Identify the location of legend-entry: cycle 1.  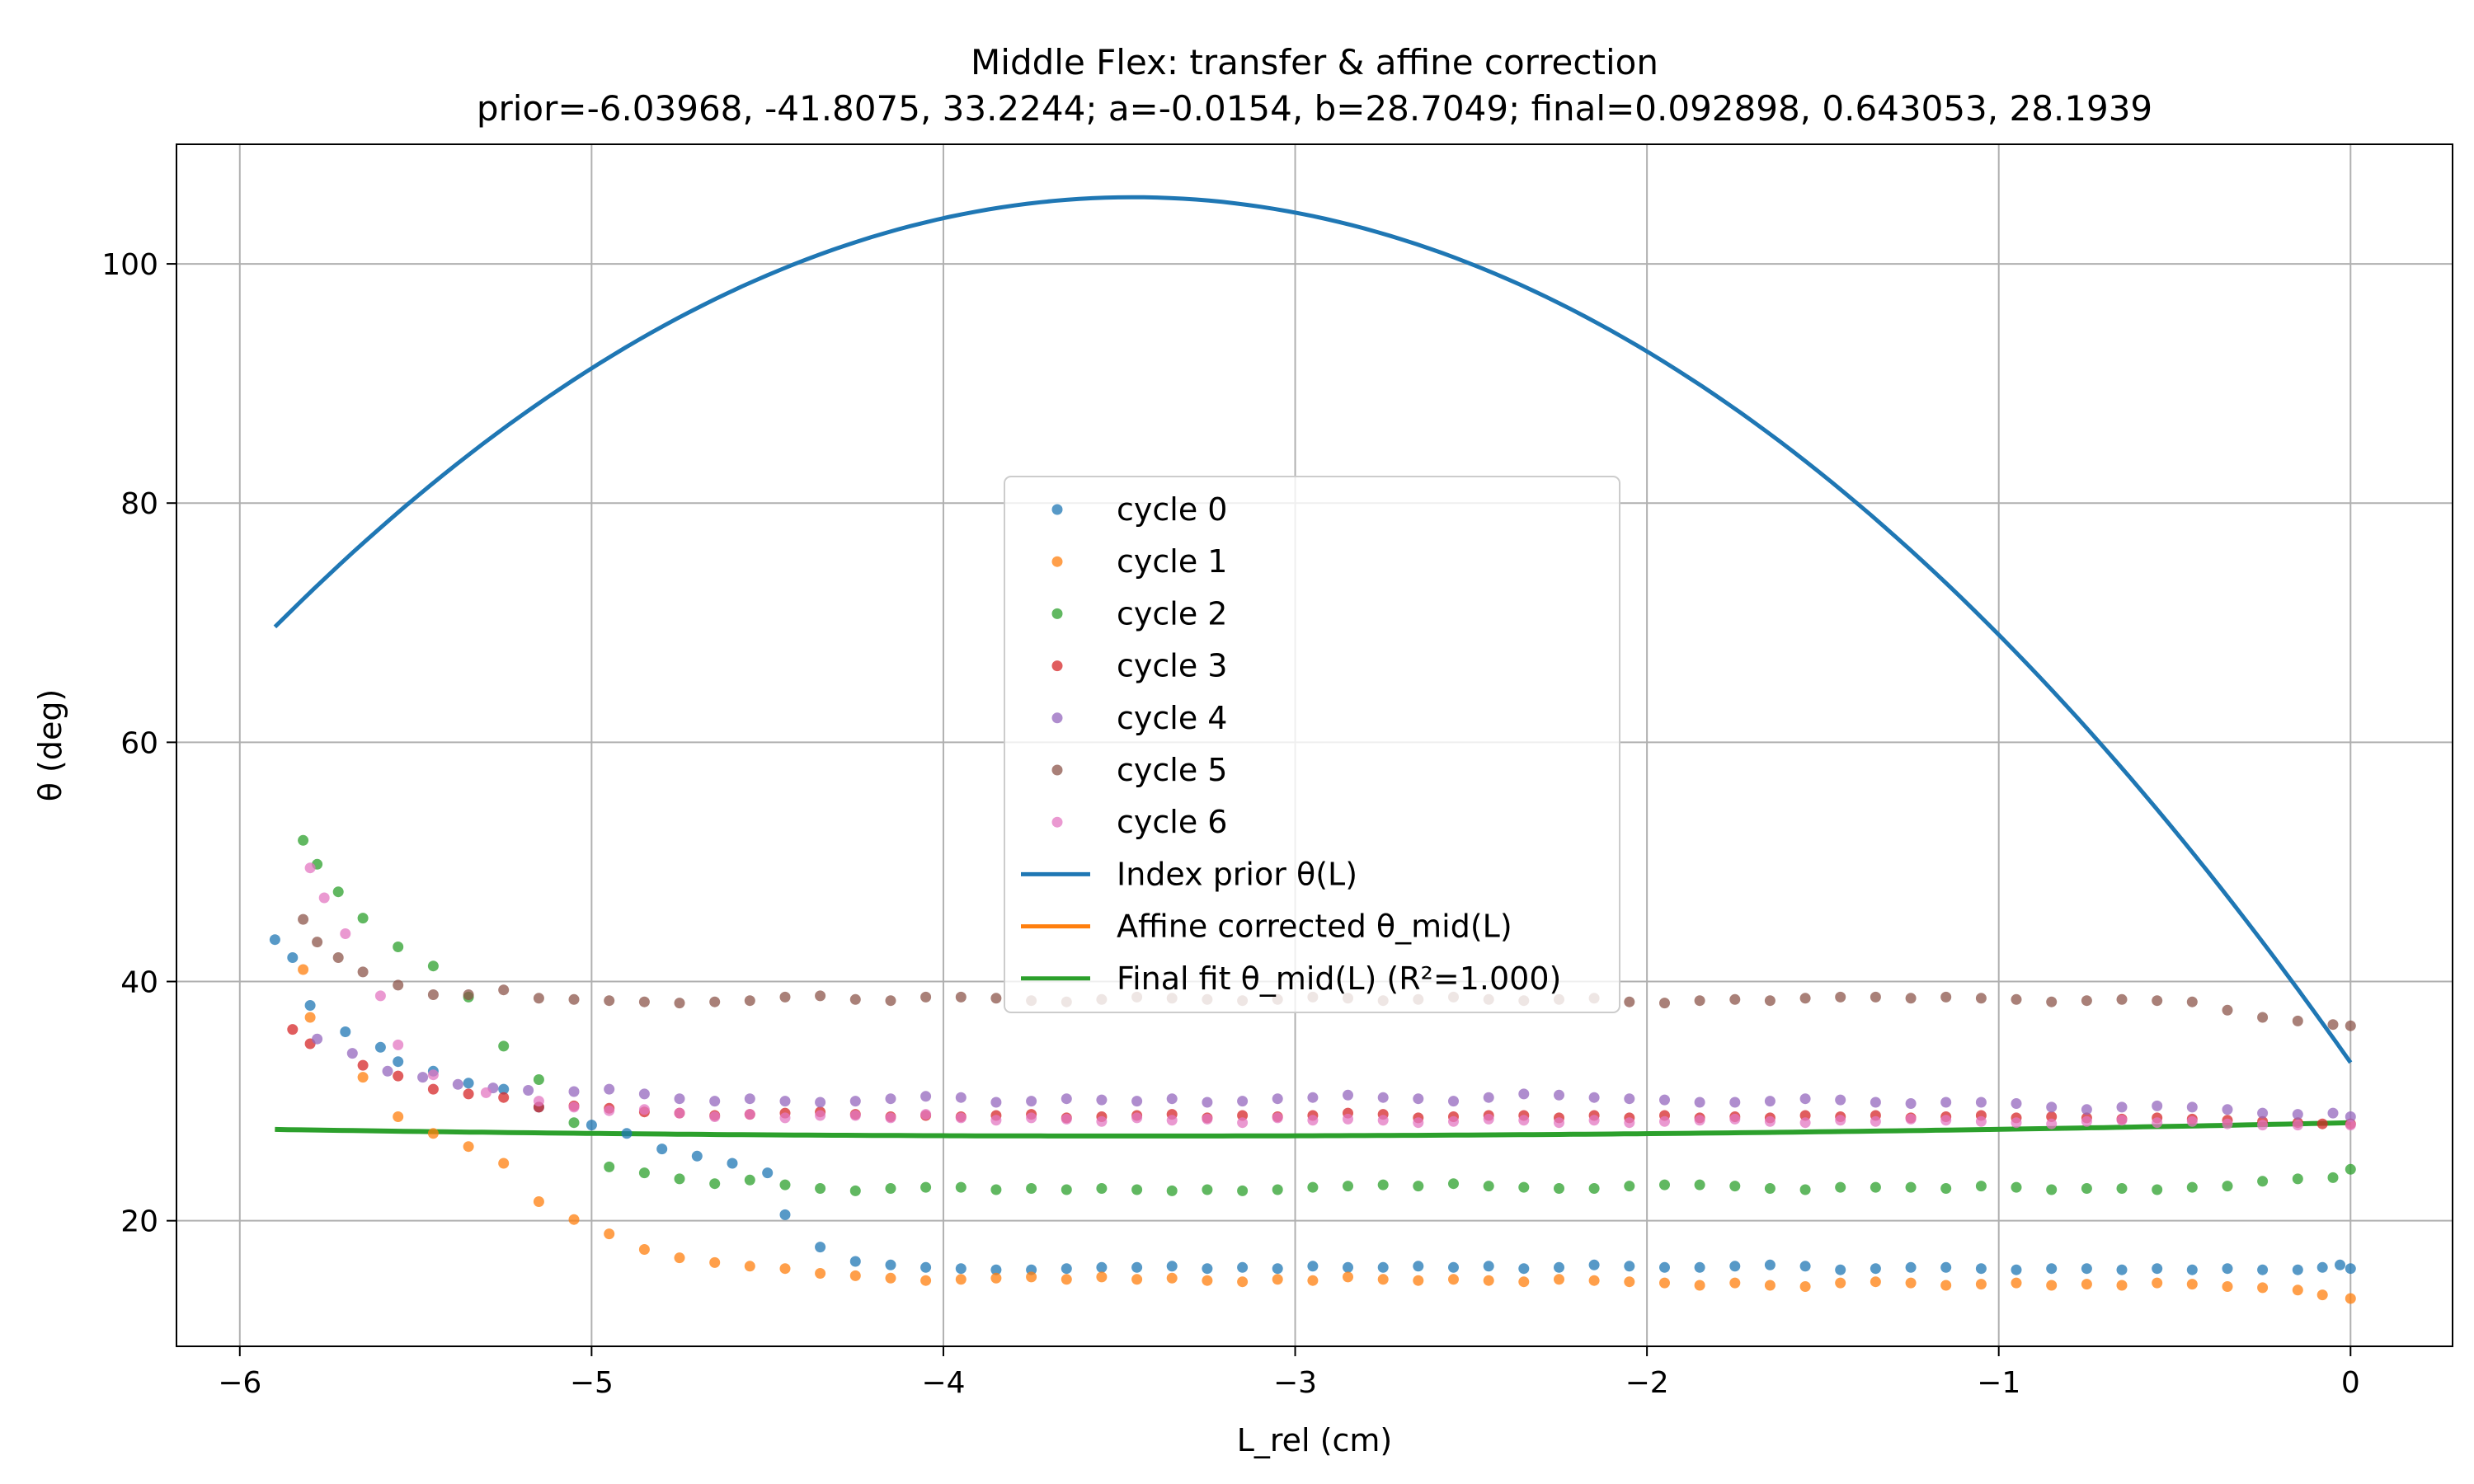
(1172, 561).